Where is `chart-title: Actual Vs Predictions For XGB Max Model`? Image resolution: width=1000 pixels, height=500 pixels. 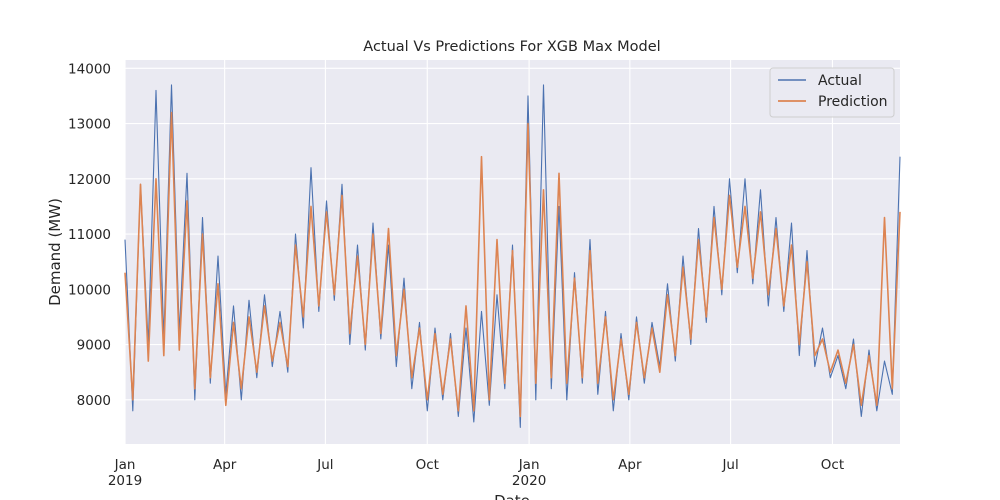
chart-title: Actual Vs Predictions For XGB Max Model is located at coordinates (511, 47).